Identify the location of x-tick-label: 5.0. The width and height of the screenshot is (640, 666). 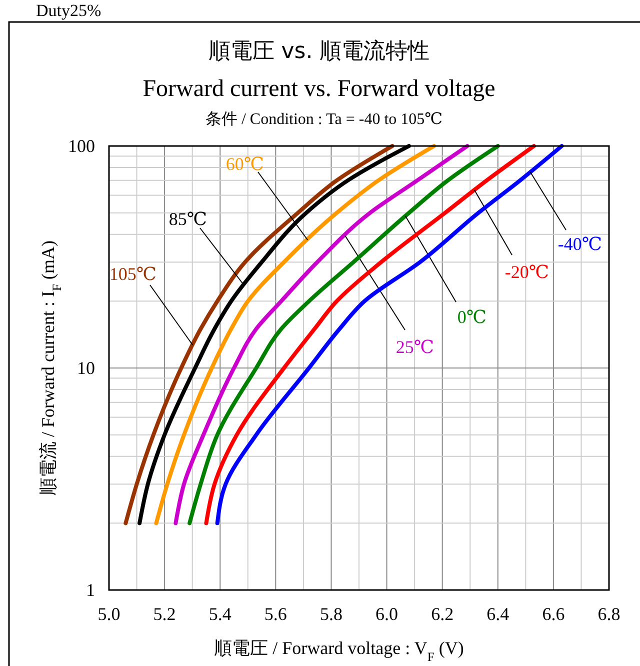
(109, 614).